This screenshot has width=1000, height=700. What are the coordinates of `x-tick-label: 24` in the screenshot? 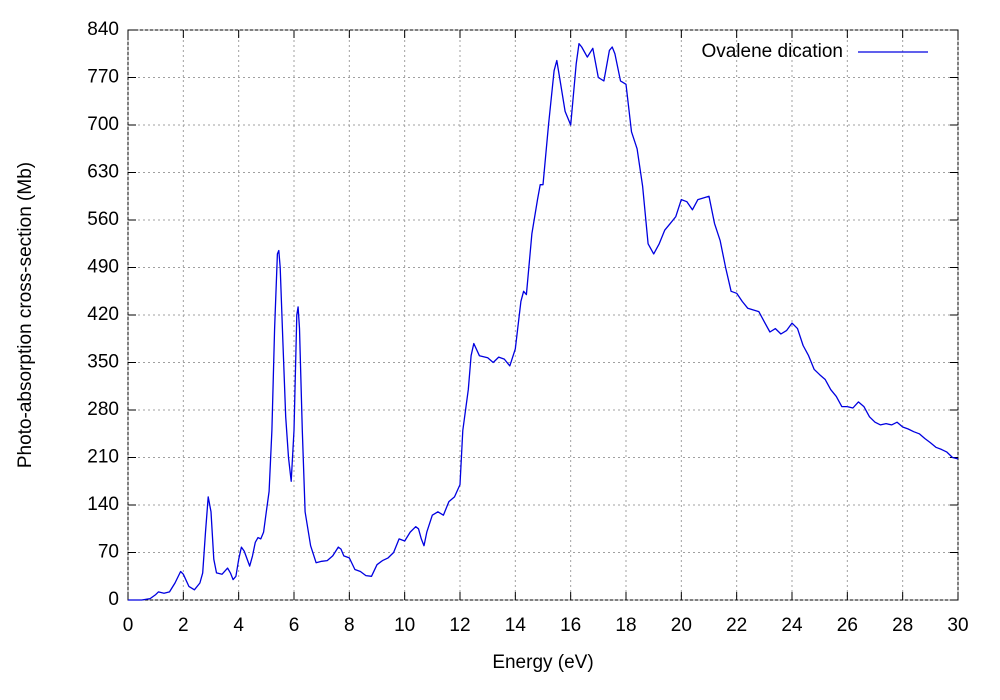 It's located at (792, 625).